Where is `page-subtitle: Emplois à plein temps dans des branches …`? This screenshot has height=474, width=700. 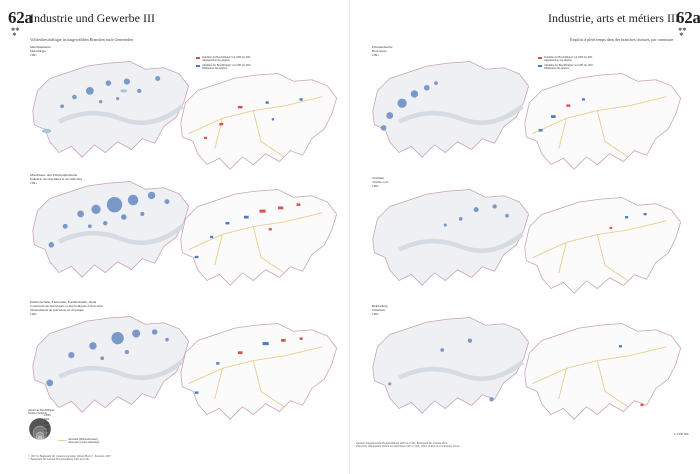 page-subtitle: Emplois à plein temps dans des branches … is located at coordinates (622, 39).